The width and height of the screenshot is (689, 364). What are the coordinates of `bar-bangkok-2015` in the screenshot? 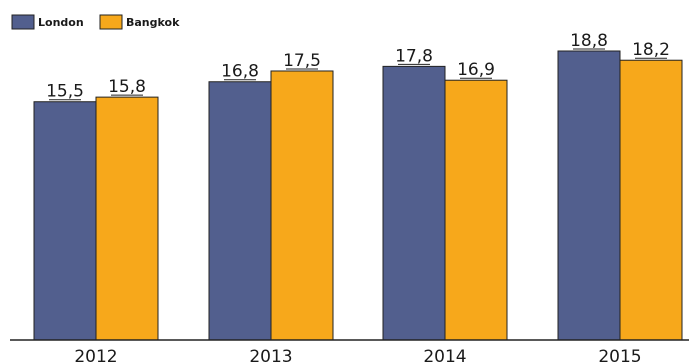 It's located at (651, 200).